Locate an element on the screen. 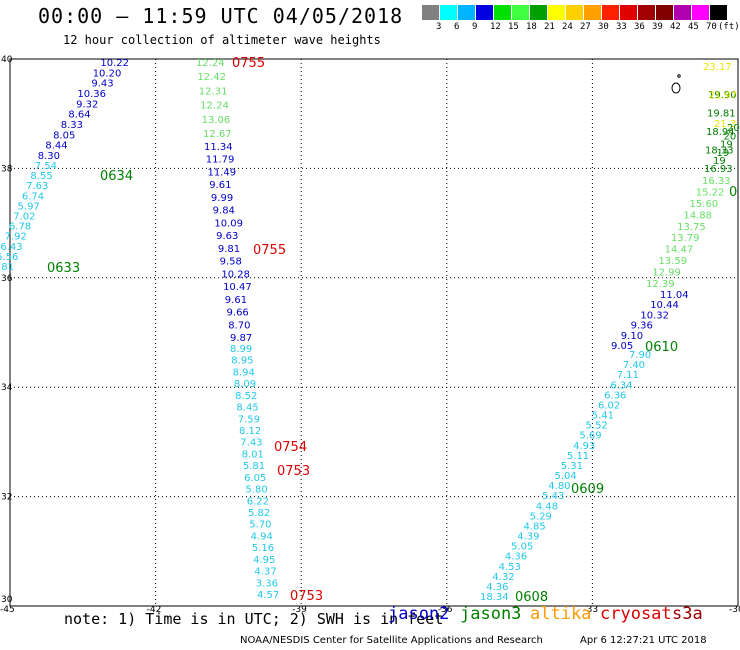 This screenshot has height=650, width=740. wave-height-value: 11.49 is located at coordinates (221, 172).